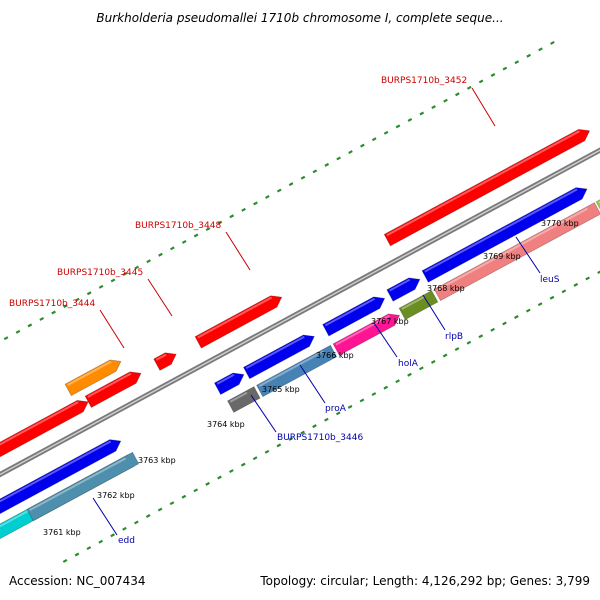 This screenshot has width=600, height=600. I want to click on gene-arrow-hola, so click(366, 334).